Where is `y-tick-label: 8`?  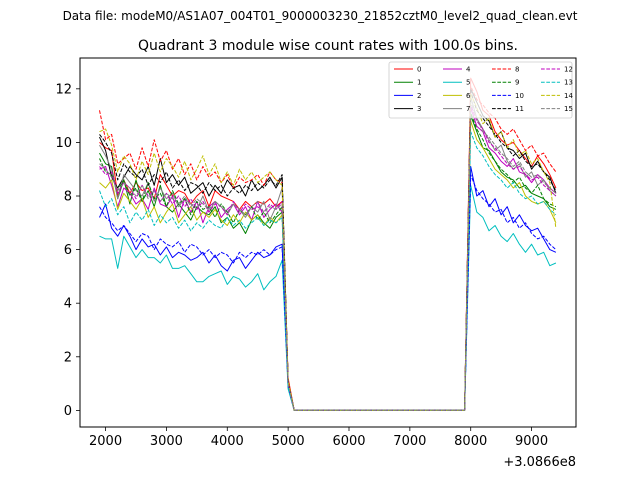
y-tick-label: 8 is located at coordinates (68, 197).